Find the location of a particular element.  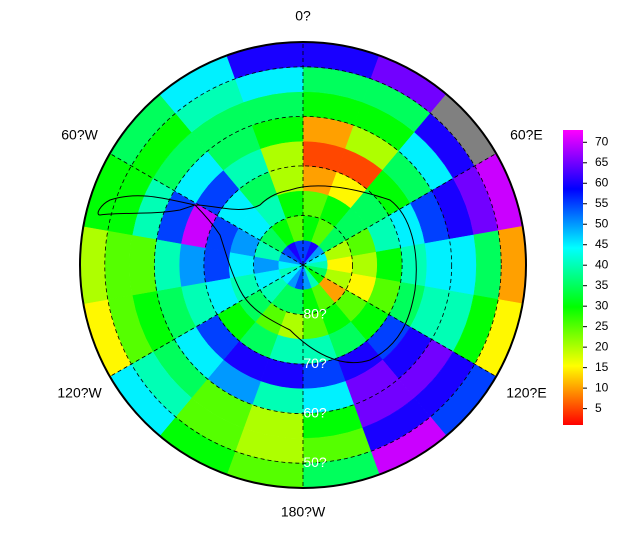

parallel-label: 50? is located at coordinates (315, 462).